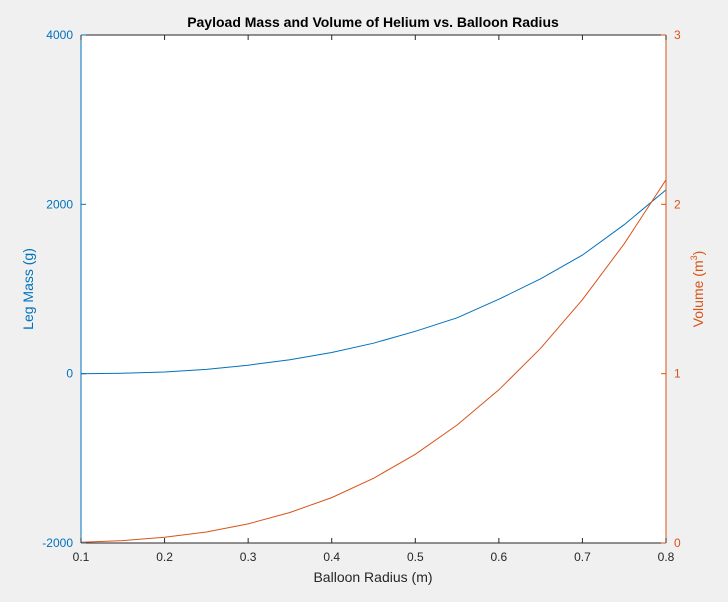 This screenshot has width=728, height=602. I want to click on right-y-tick-label: 1, so click(677, 374).